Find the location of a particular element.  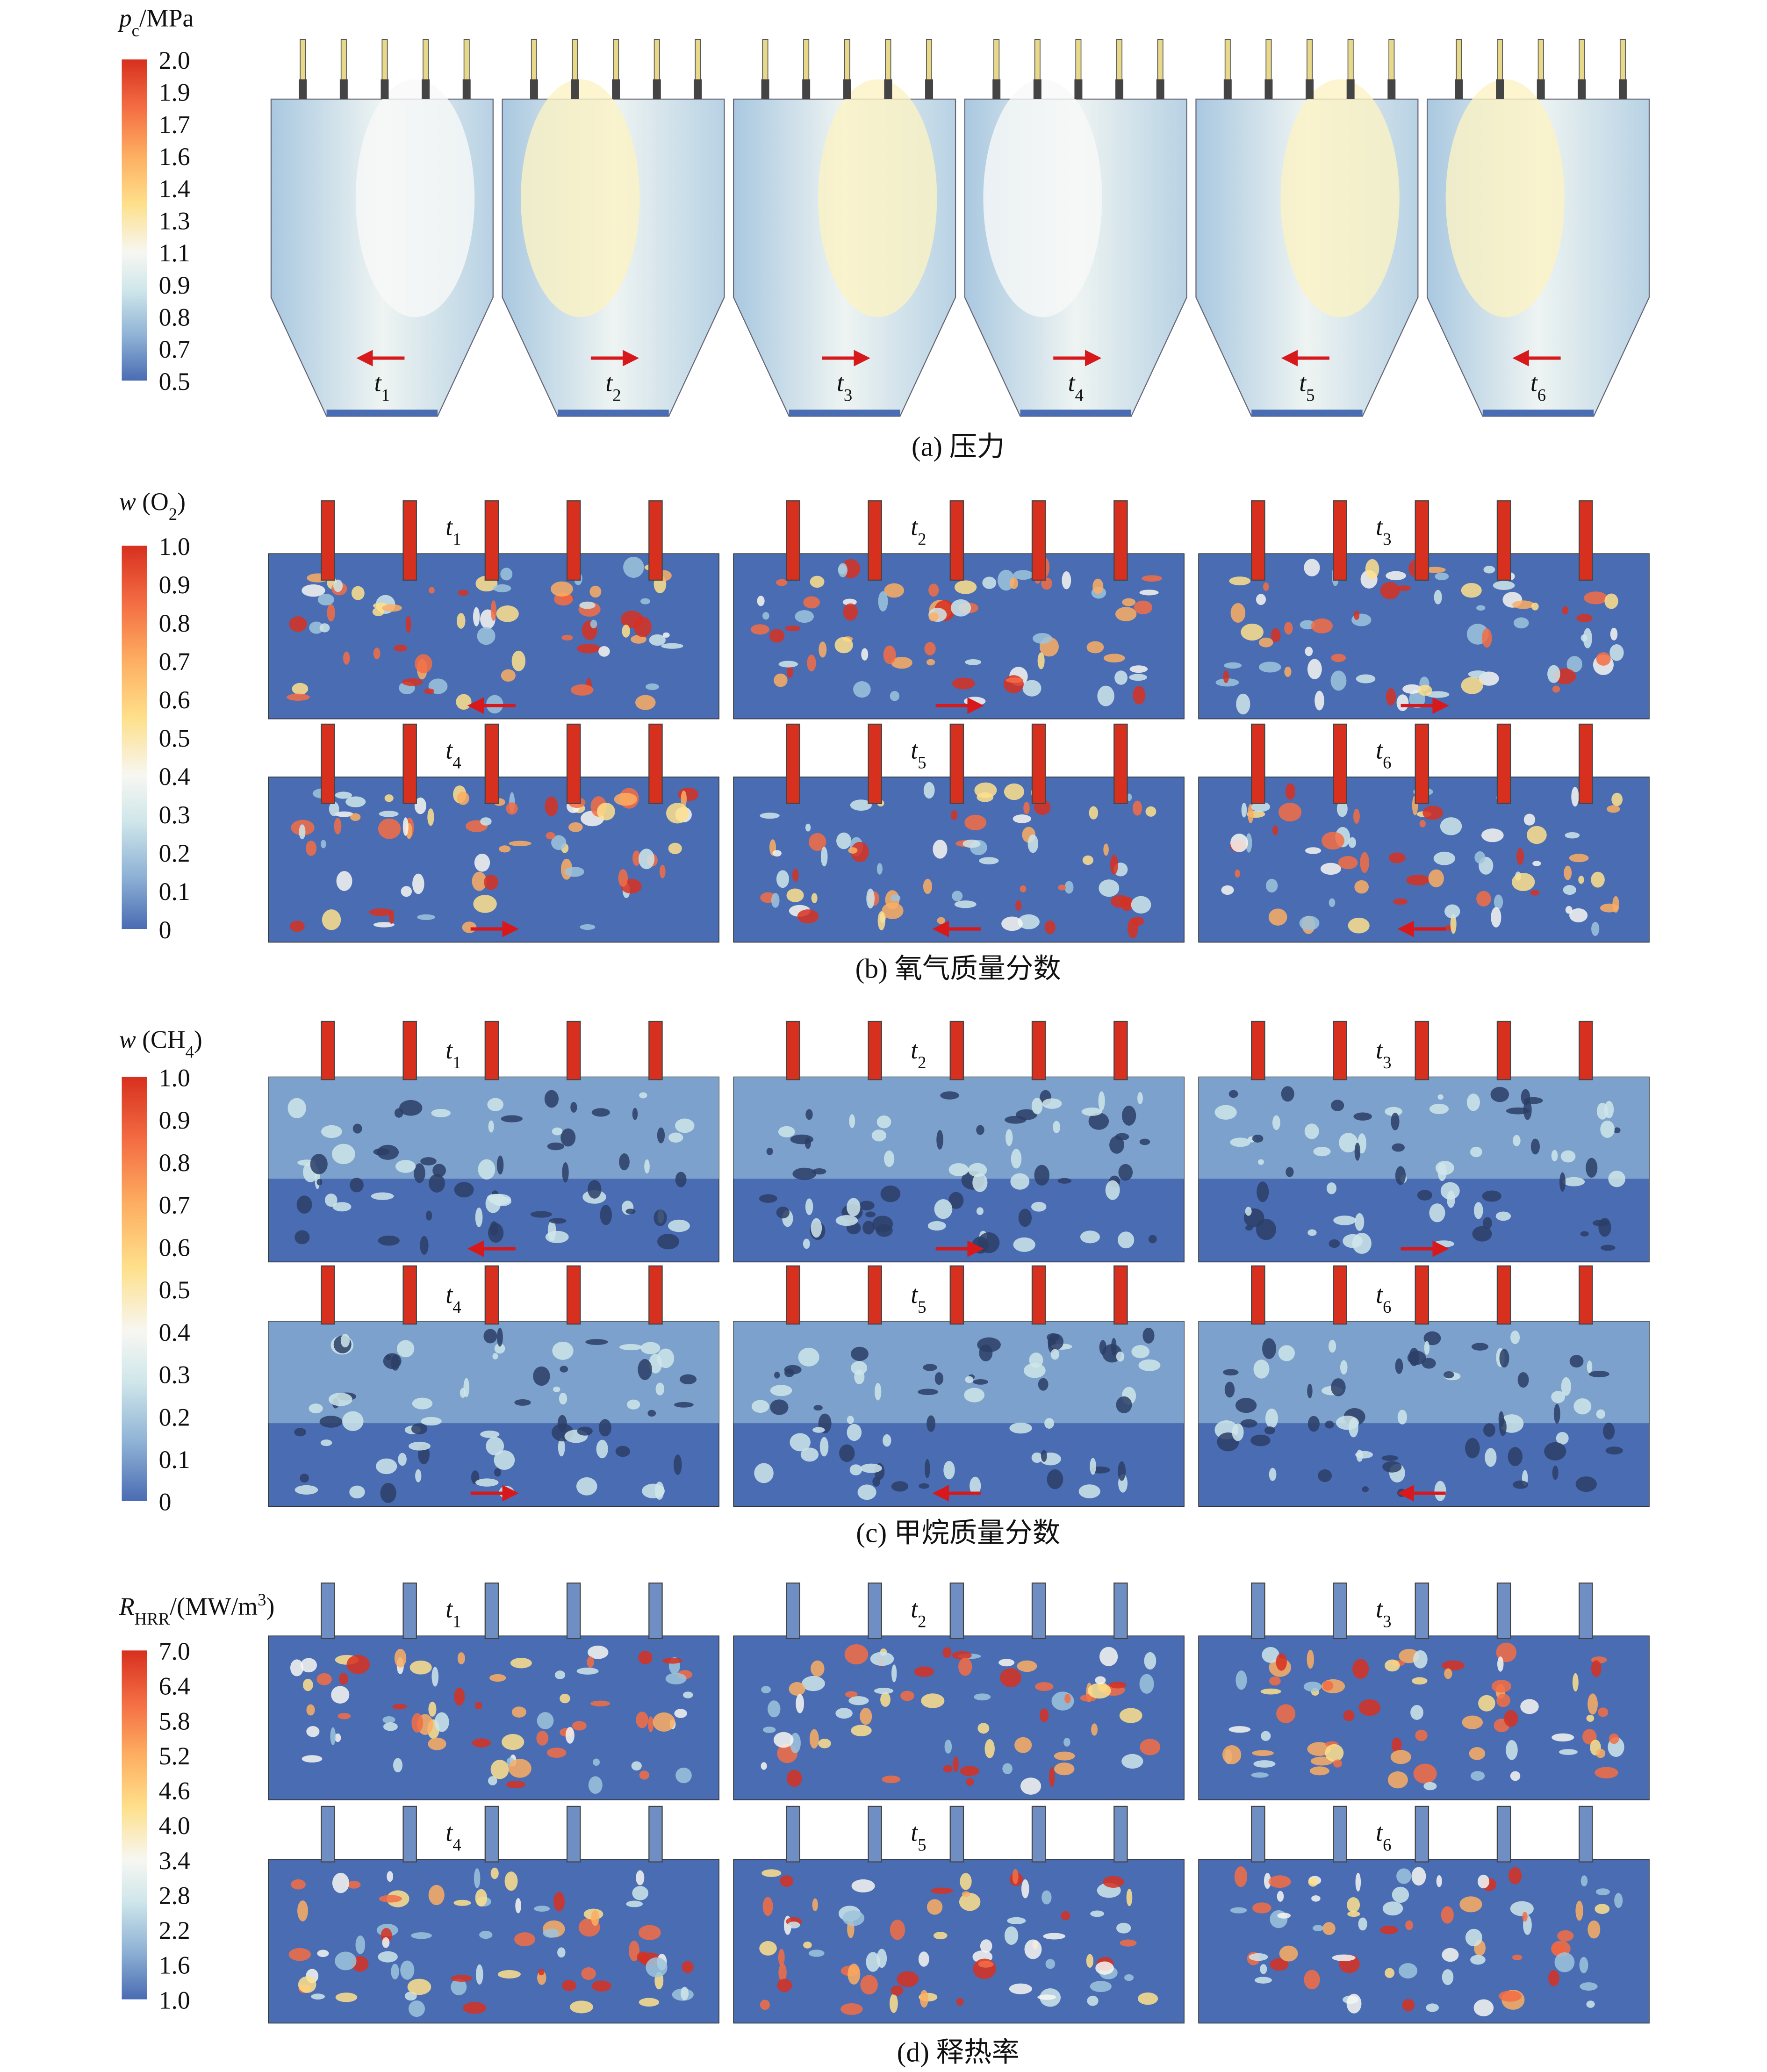

mixing-layer is located at coordinates (959, 1372).